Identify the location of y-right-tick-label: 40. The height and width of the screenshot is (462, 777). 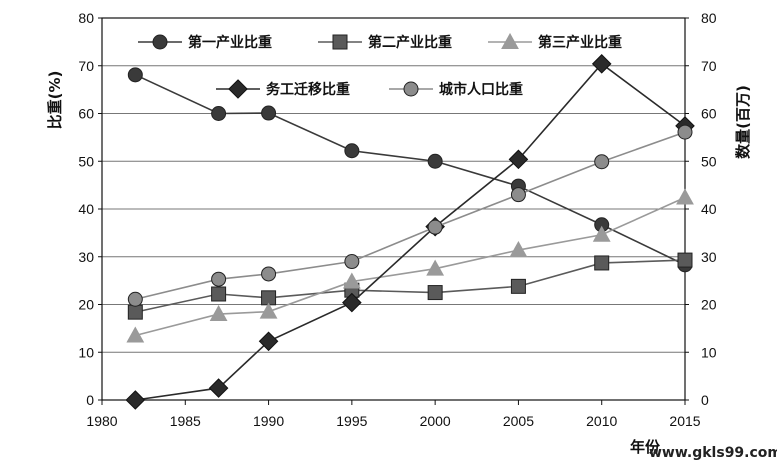
(709, 209).